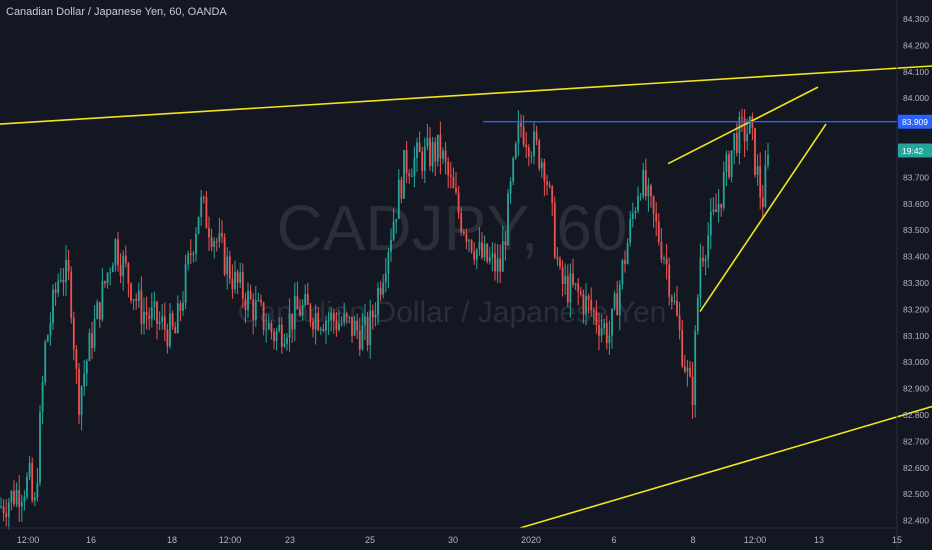  I want to click on price-labels: 83.909 19:42, so click(915, 136).